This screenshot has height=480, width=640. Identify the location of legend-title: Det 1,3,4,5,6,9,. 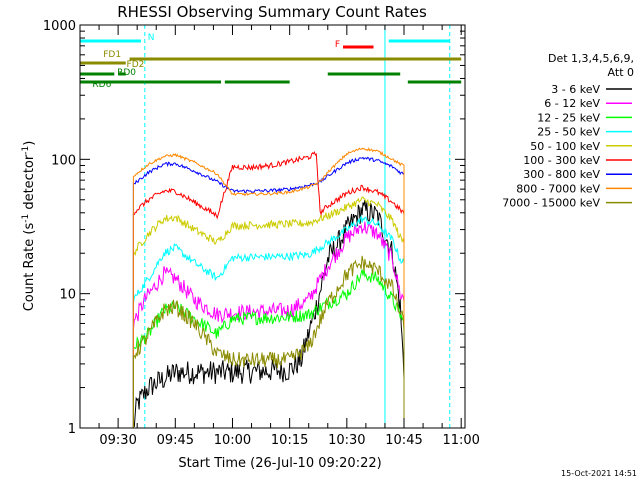
(591, 58).